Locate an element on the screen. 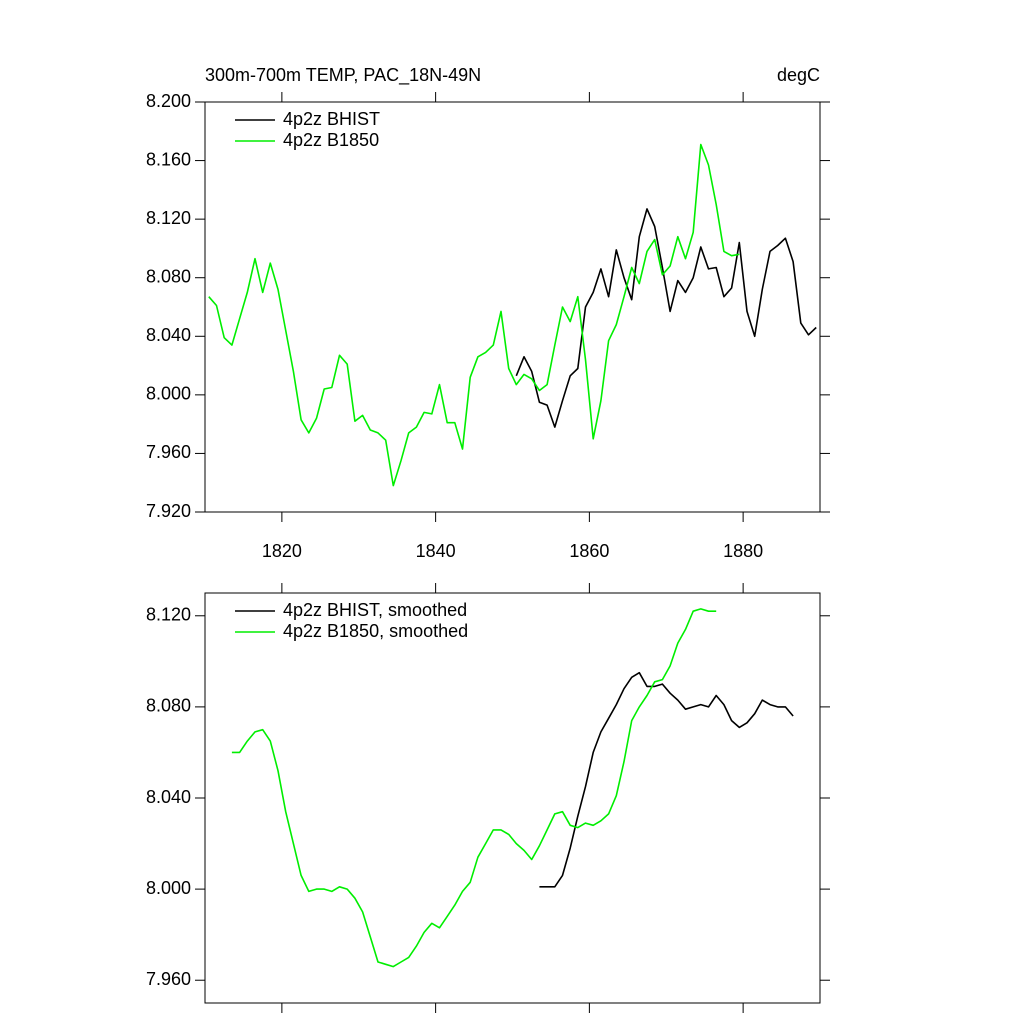  x-tick-label: 1860 is located at coordinates (589, 551).